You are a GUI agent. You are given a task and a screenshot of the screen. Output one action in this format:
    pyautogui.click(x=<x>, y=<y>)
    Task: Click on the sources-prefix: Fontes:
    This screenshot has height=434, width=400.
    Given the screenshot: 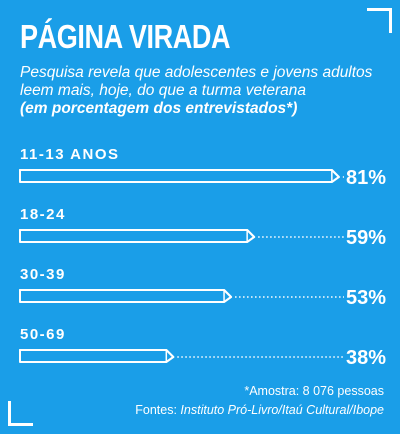 What is the action you would take?
    pyautogui.click(x=158, y=410)
    